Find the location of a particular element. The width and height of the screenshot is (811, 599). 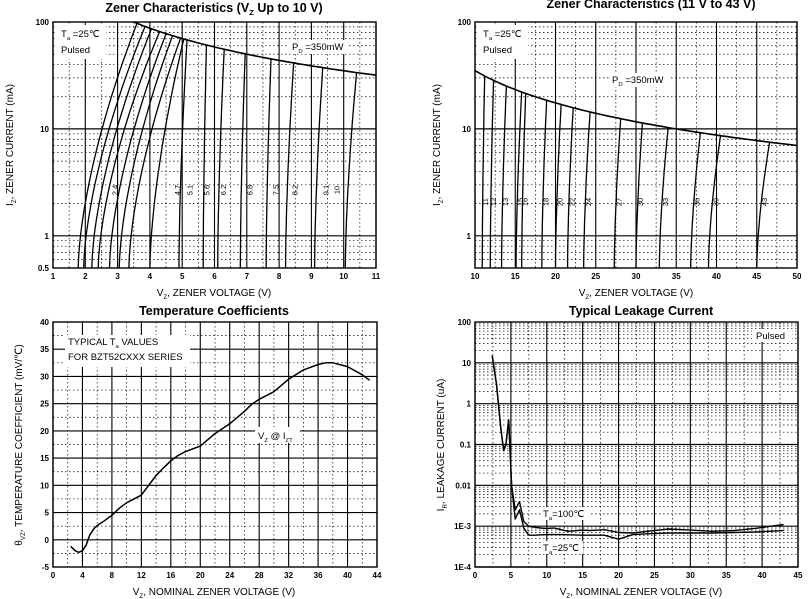

y-tick-label: 20 is located at coordinates (44, 431).